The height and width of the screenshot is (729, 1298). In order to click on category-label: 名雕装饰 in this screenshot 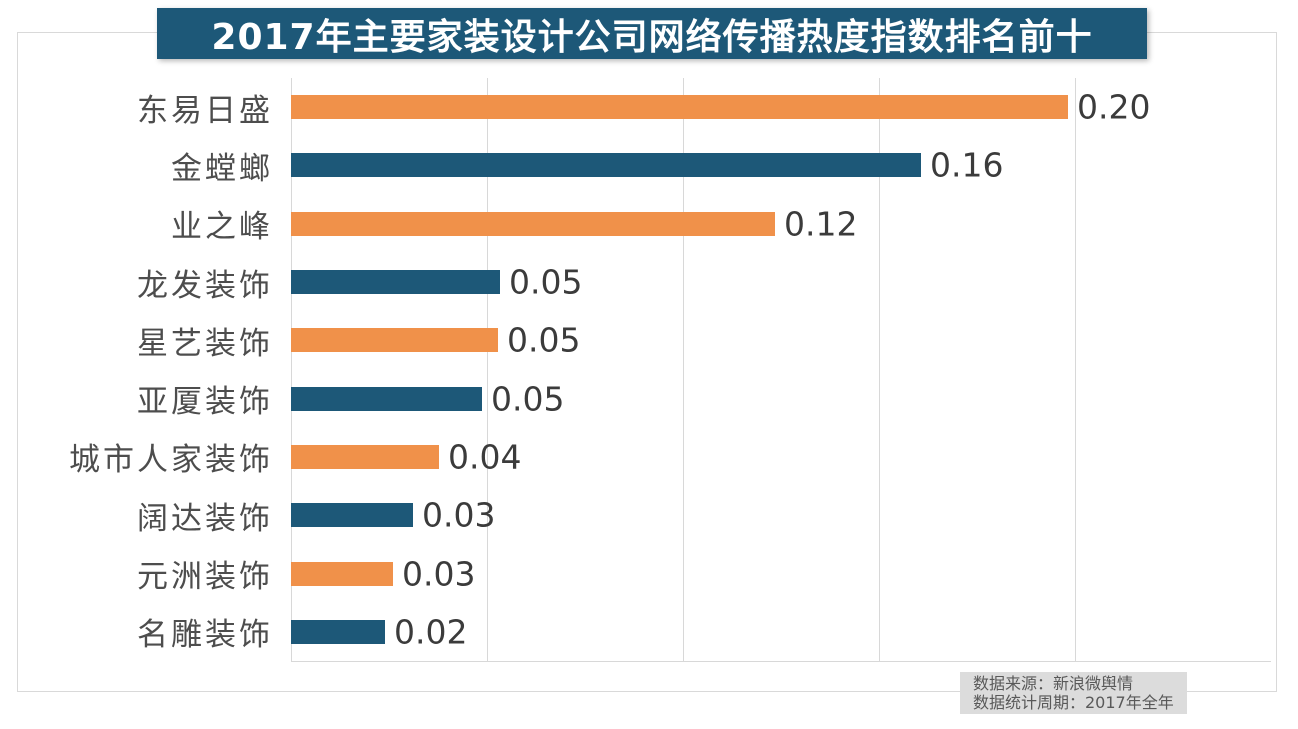, I will do `click(205, 635)`.